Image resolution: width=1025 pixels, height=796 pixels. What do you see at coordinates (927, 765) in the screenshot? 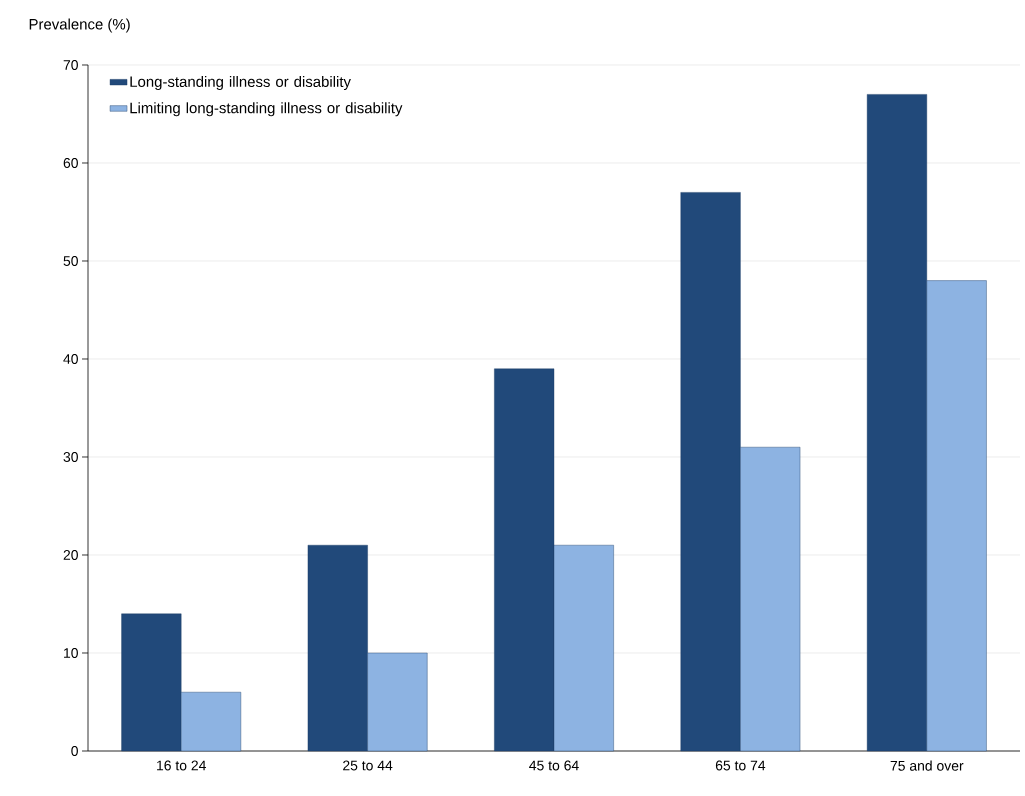
I see `x-tick-label: 75 and over` at bounding box center [927, 765].